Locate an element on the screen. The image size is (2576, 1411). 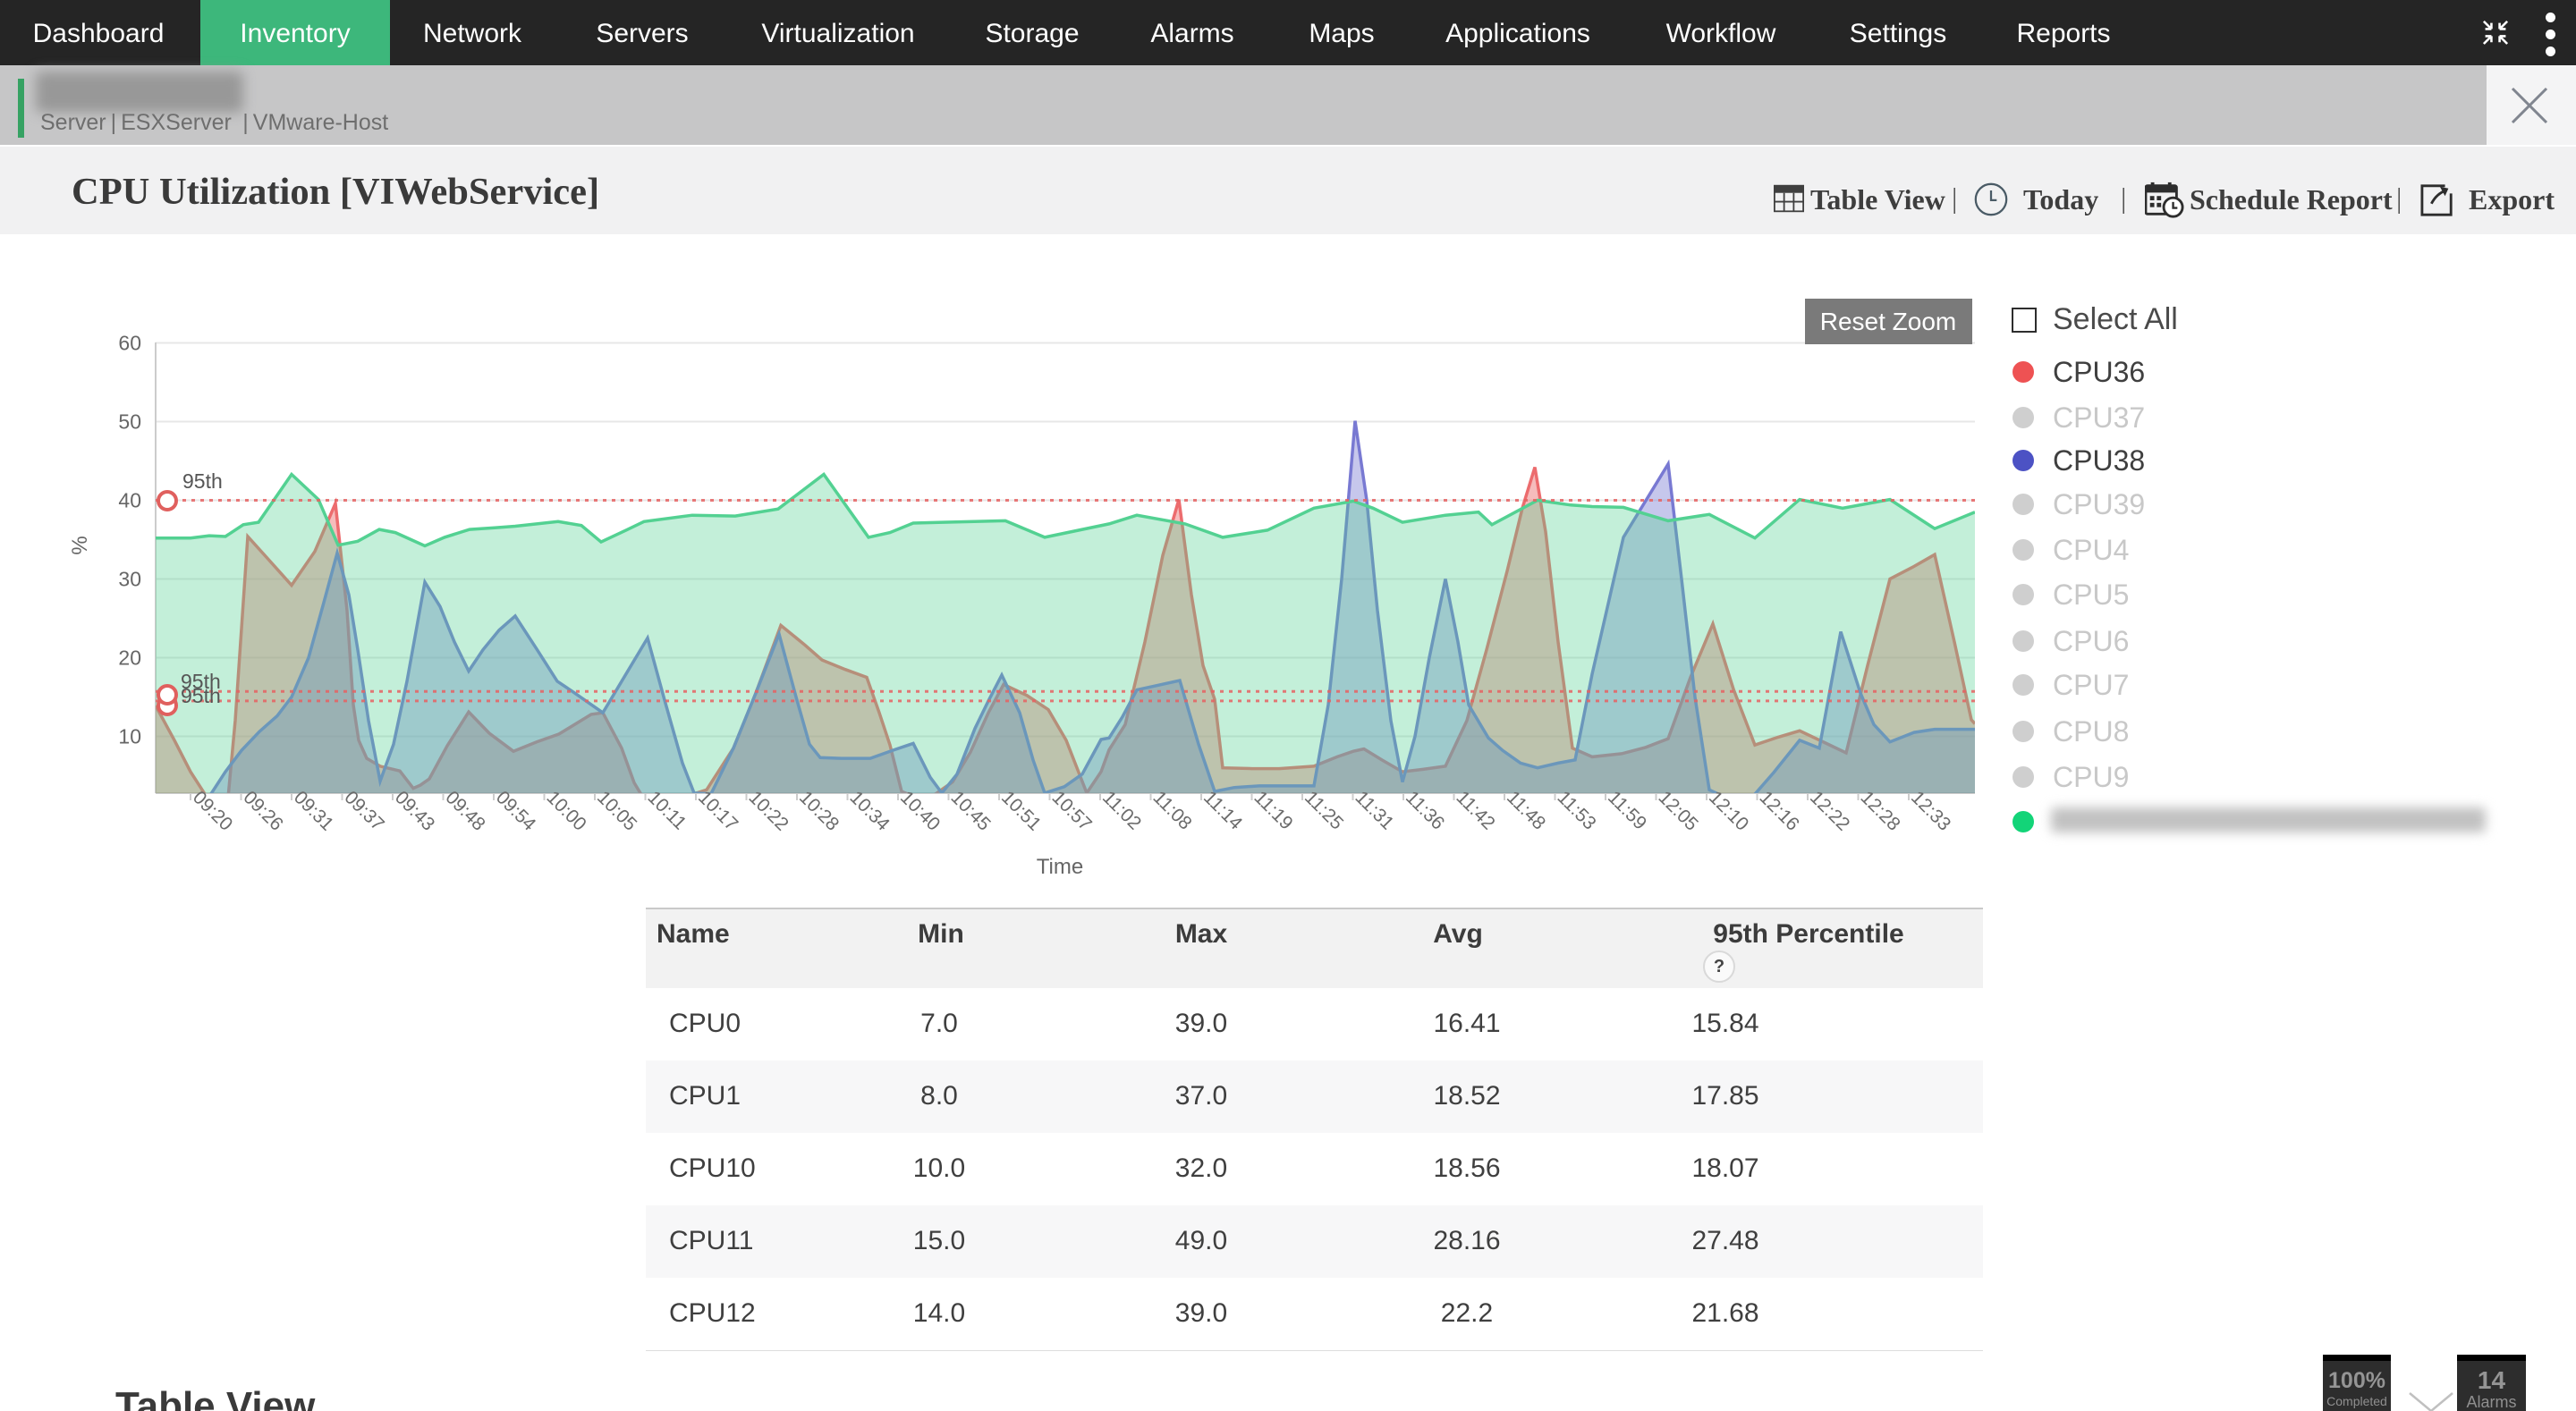
svg-text: 09:26 is located at coordinates (262, 810).